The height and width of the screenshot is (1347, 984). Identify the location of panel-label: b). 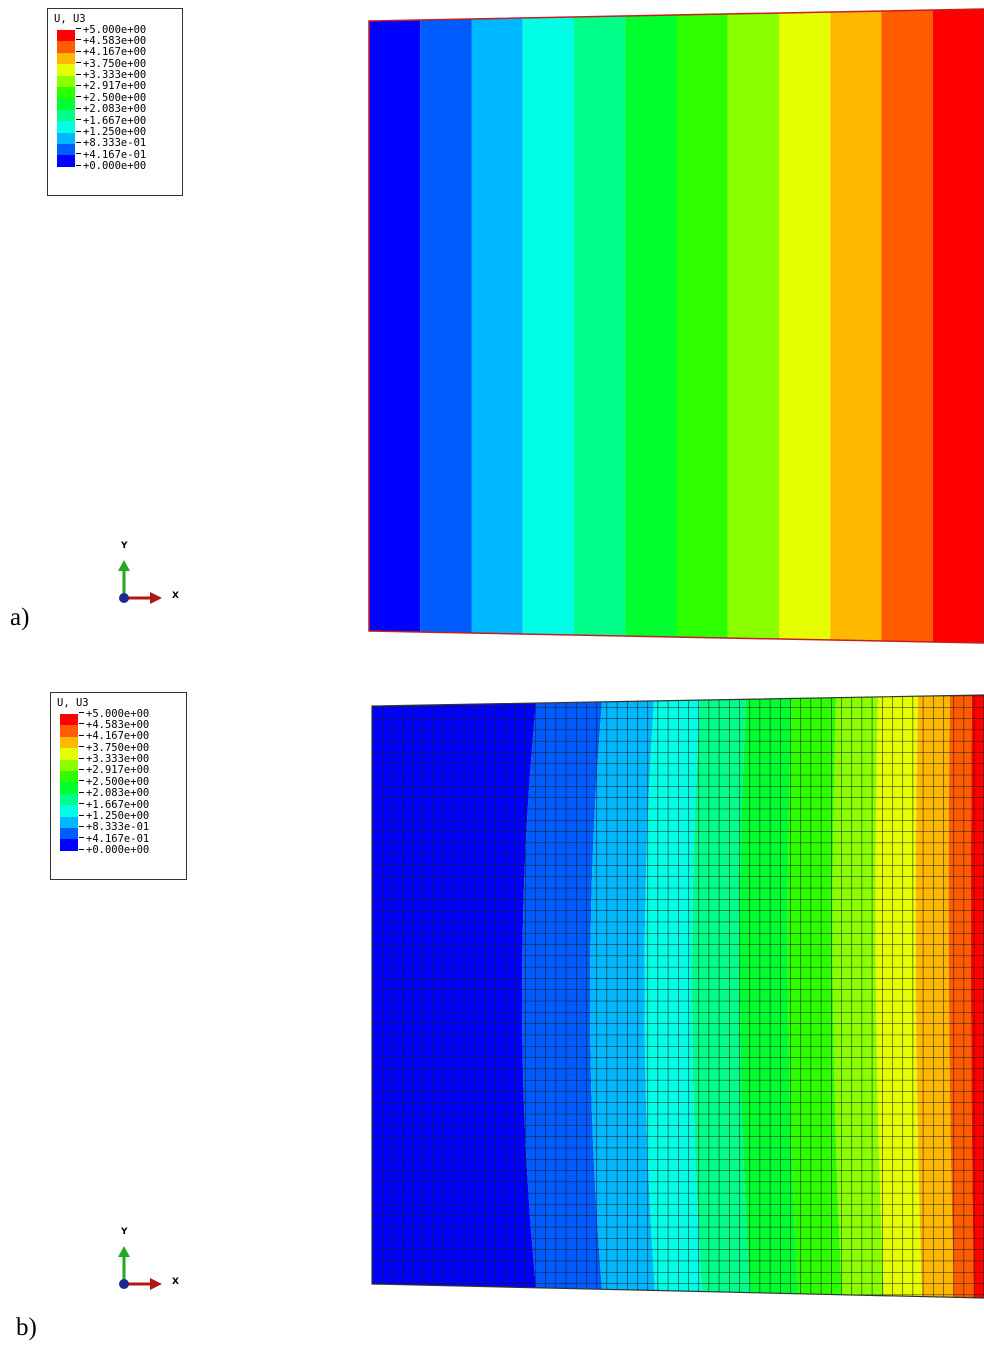
(26, 1327).